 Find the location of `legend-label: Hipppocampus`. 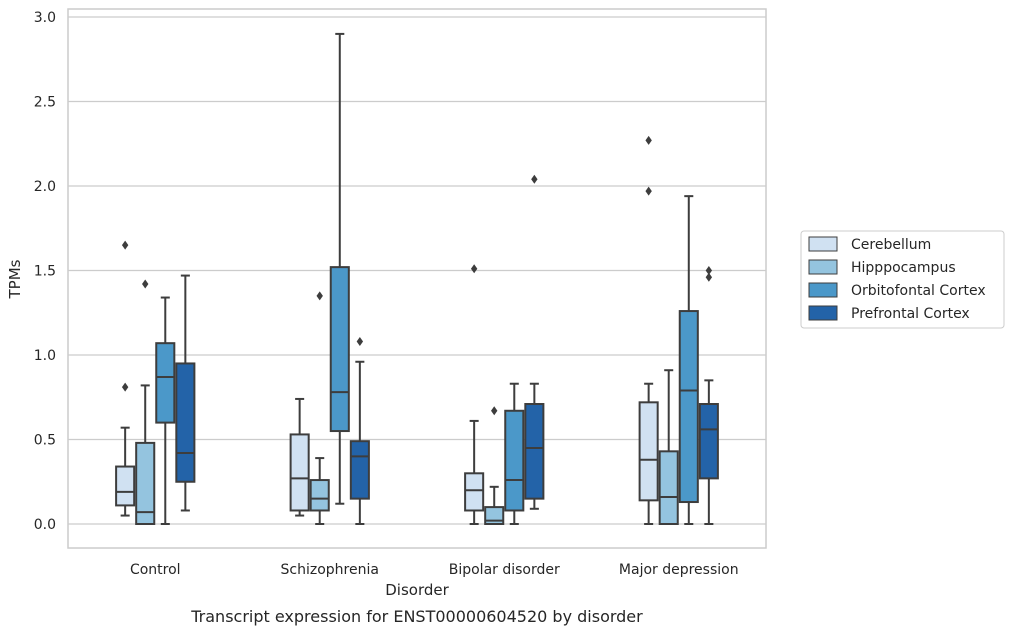

legend-label: Hipppocampus is located at coordinates (903, 268).